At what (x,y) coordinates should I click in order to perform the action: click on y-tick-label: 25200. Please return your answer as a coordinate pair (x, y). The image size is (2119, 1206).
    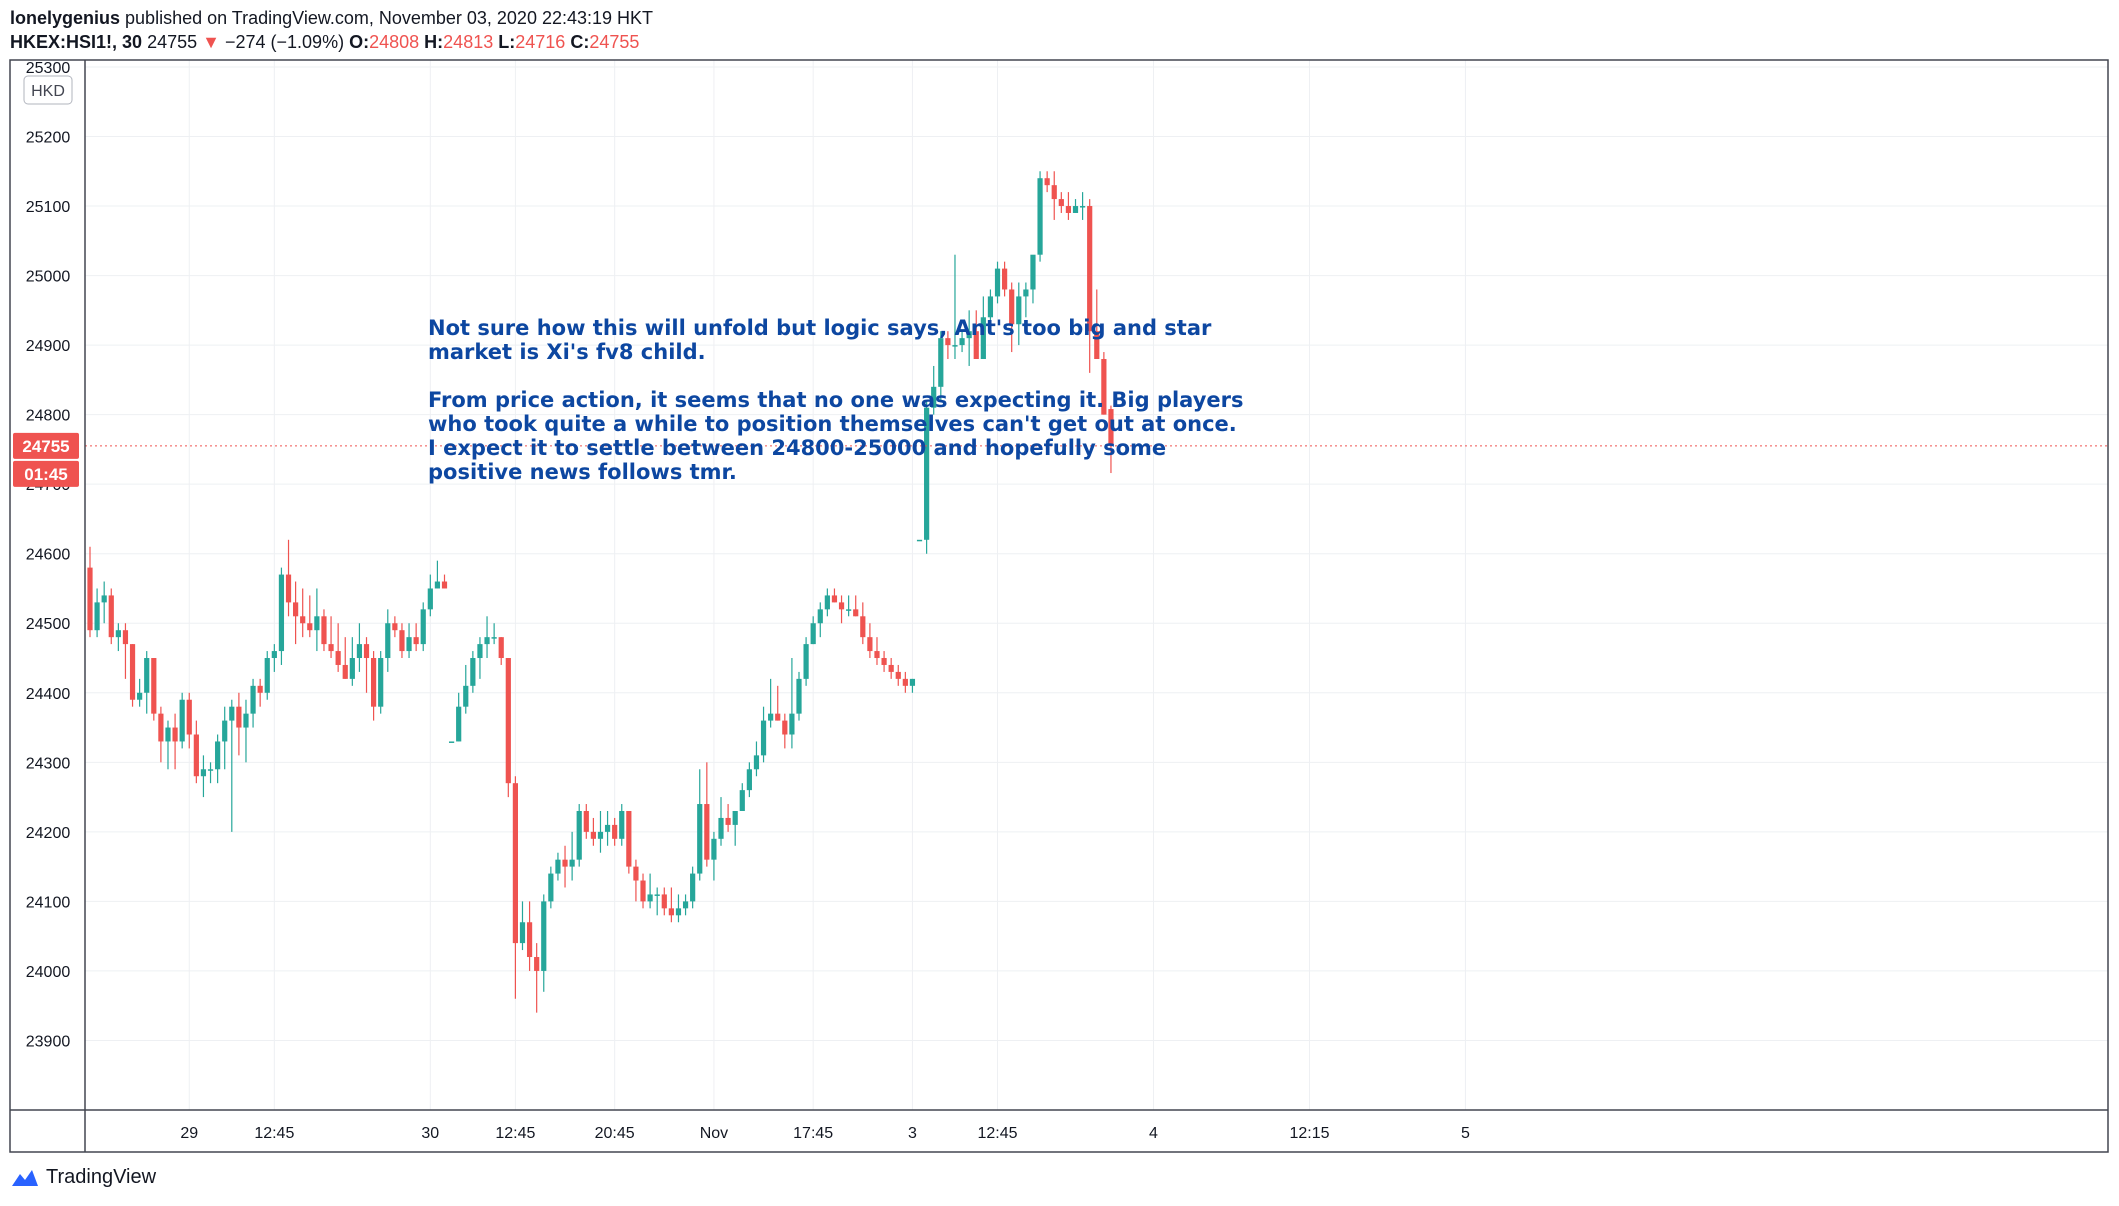
    Looking at the image, I should click on (48, 137).